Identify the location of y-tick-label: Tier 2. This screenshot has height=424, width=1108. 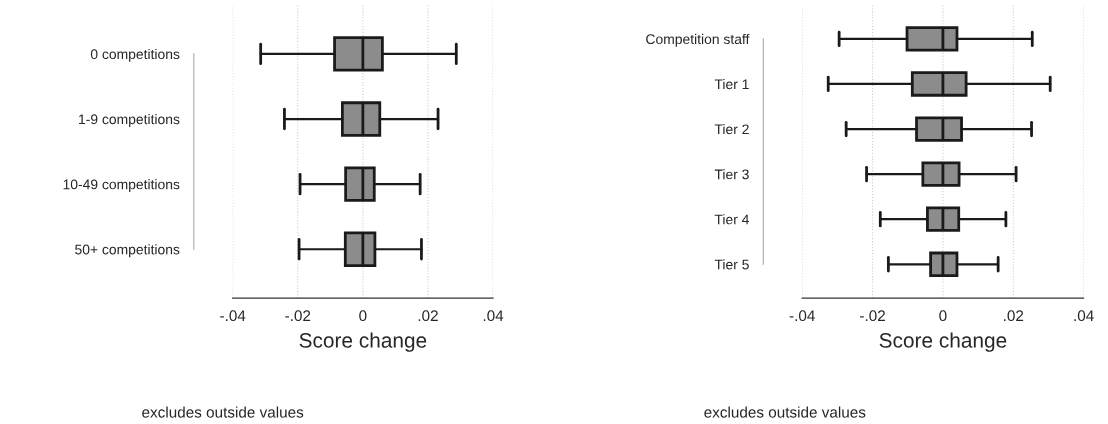
(731, 129).